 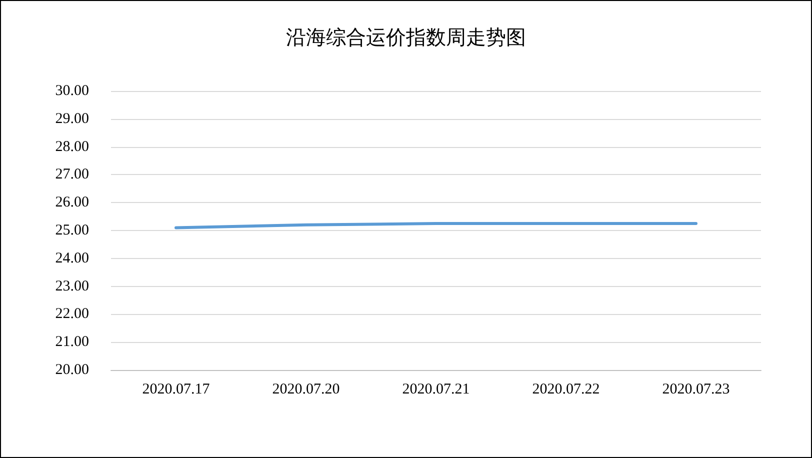 What do you see at coordinates (436, 390) in the screenshot?
I see `x-tick-label: 2020.07.21` at bounding box center [436, 390].